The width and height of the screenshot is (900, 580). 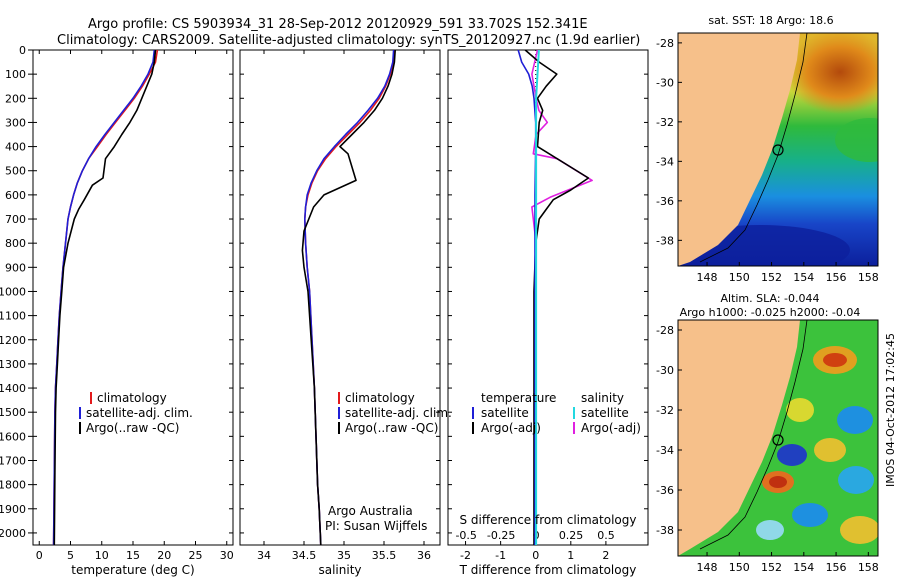 I want to click on sal-tick-label: 36, so click(x=424, y=555).